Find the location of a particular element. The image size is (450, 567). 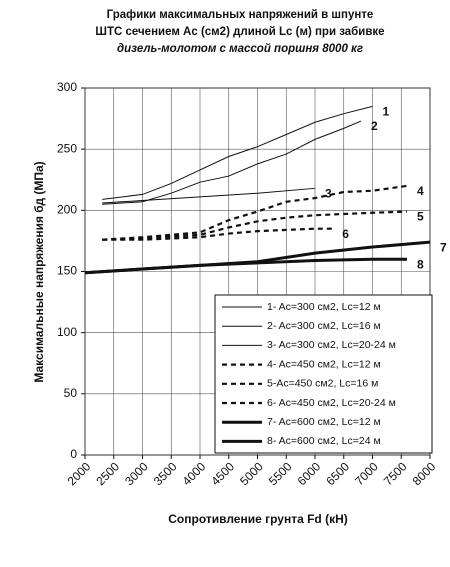

y-tick-label: 250 is located at coordinates (67, 148).